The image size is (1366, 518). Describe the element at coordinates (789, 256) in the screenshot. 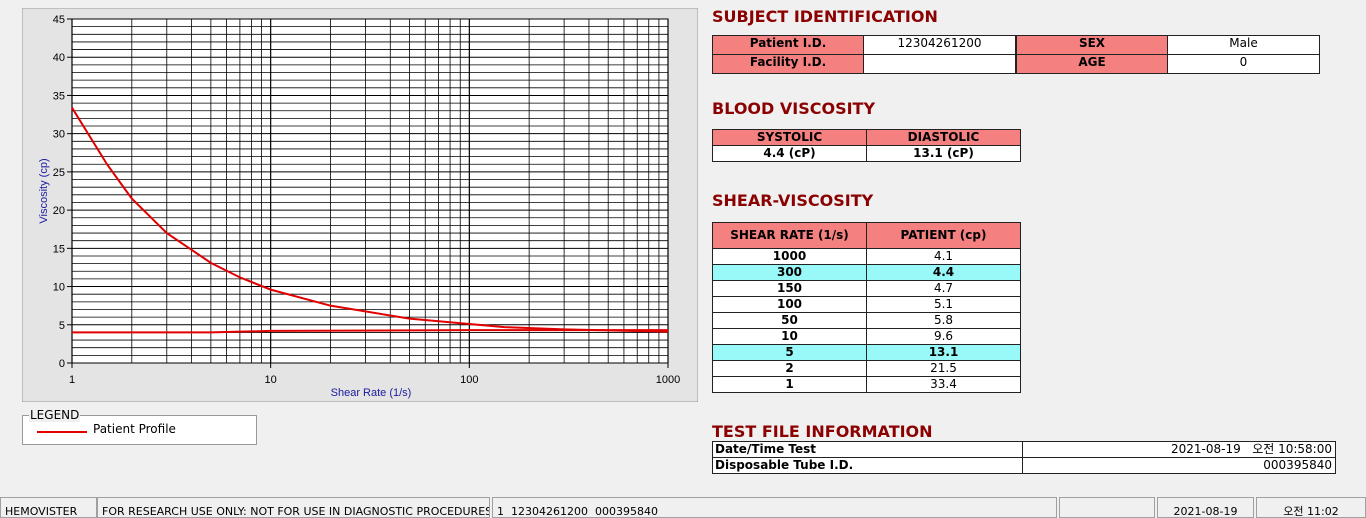

I see `shear-rate: 1000` at that location.